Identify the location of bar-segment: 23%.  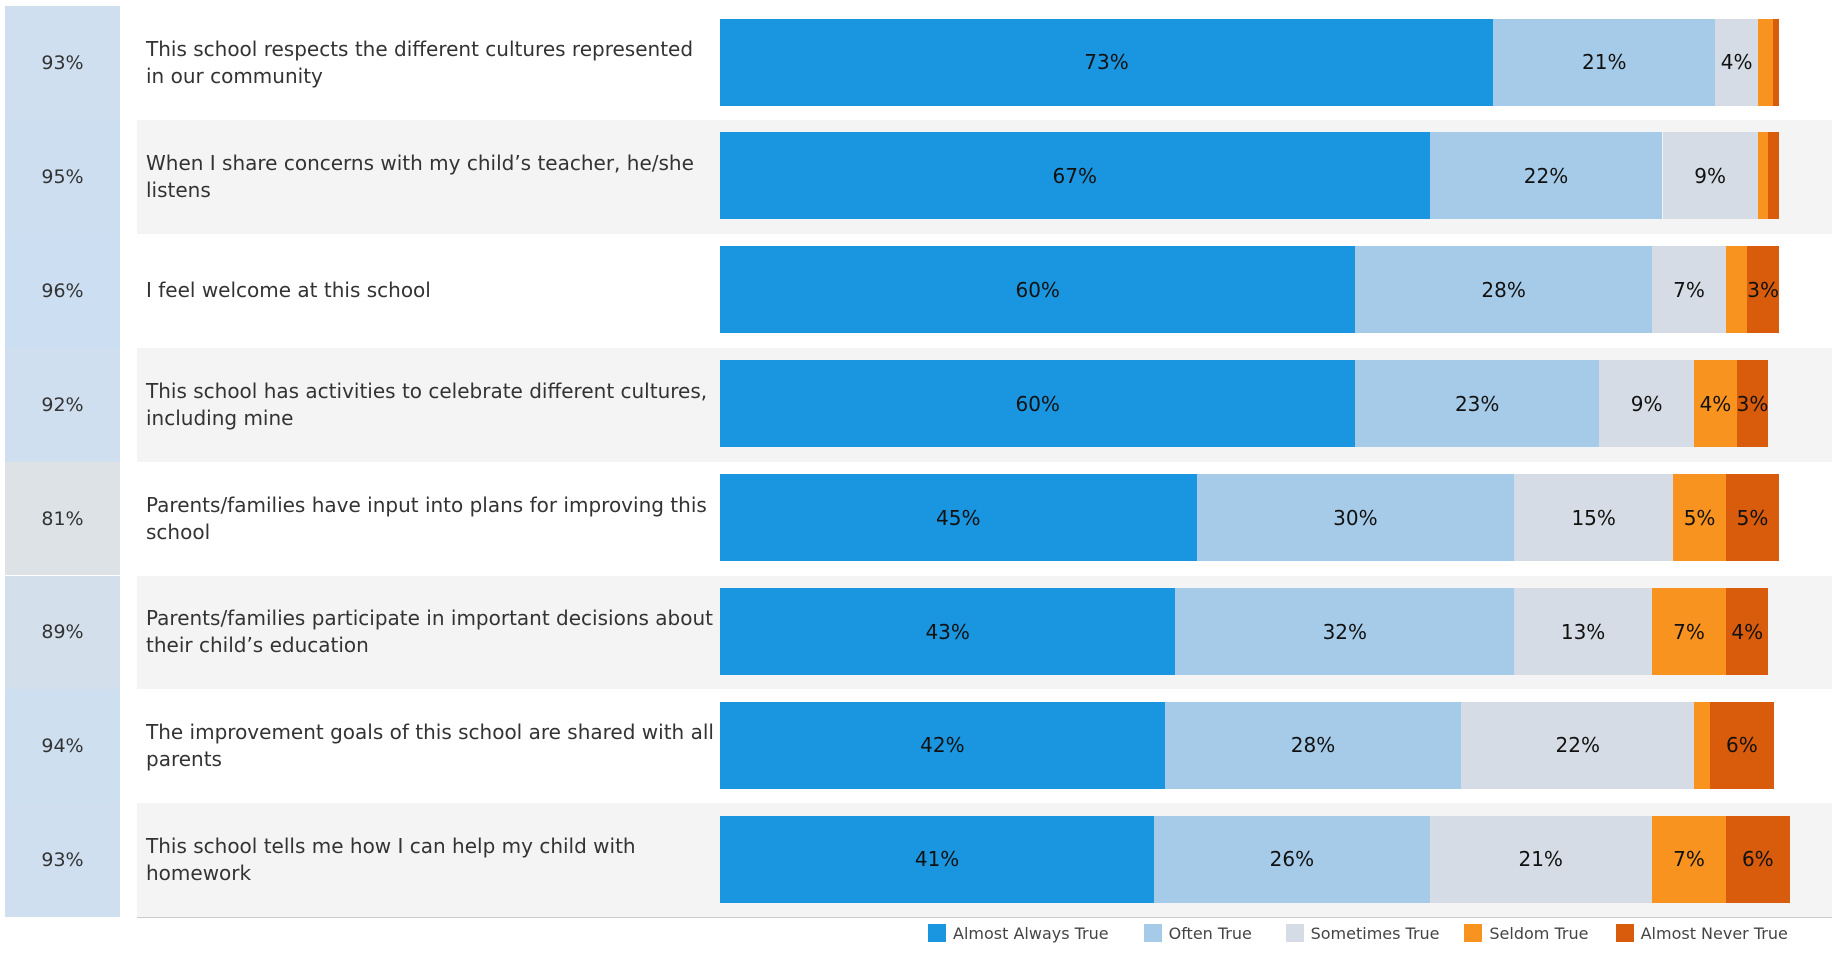
(1477, 404).